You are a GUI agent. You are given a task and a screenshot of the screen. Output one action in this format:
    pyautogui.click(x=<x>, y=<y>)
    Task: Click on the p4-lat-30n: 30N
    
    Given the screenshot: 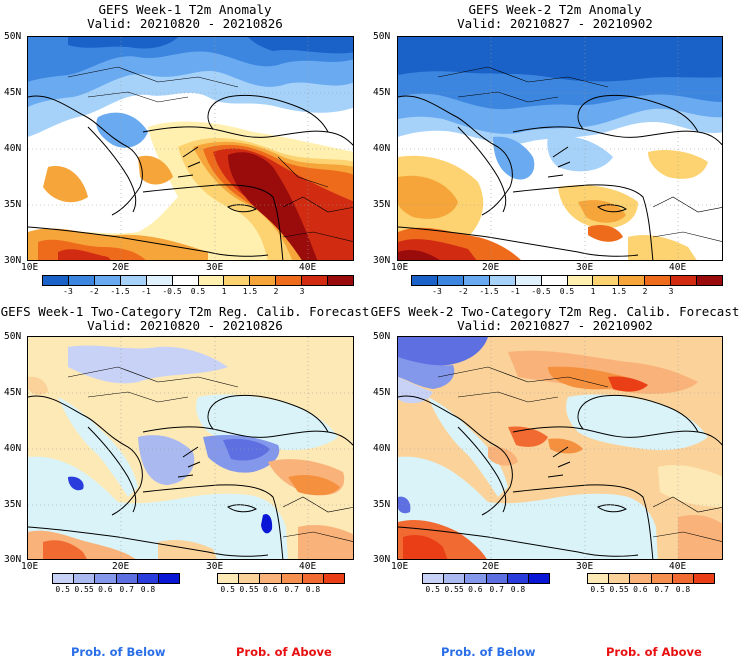 What is the action you would take?
    pyautogui.click(x=382, y=559)
    